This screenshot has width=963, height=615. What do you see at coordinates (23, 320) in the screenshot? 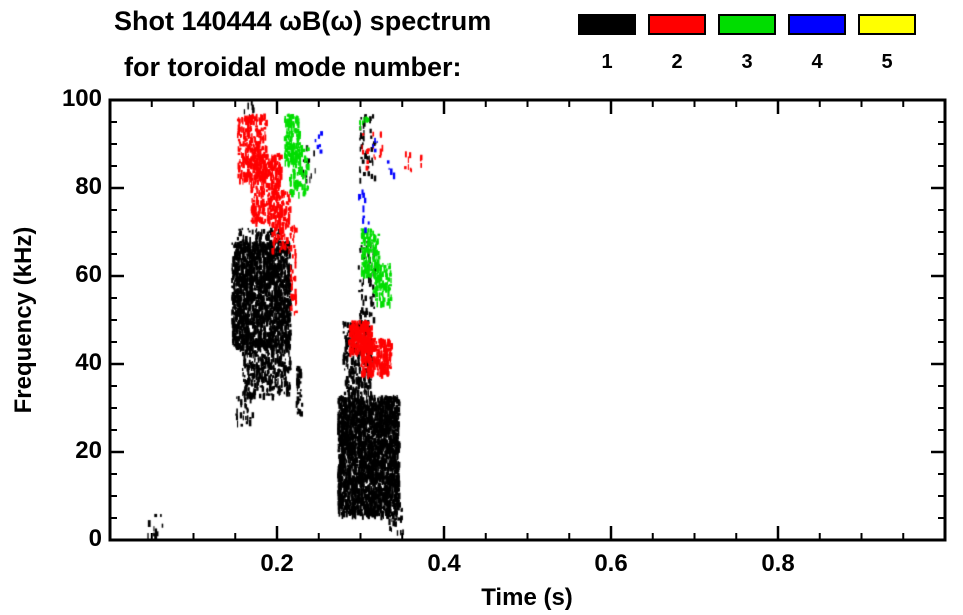
I see `y-axis-label: Frequency (kHz)` at bounding box center [23, 320].